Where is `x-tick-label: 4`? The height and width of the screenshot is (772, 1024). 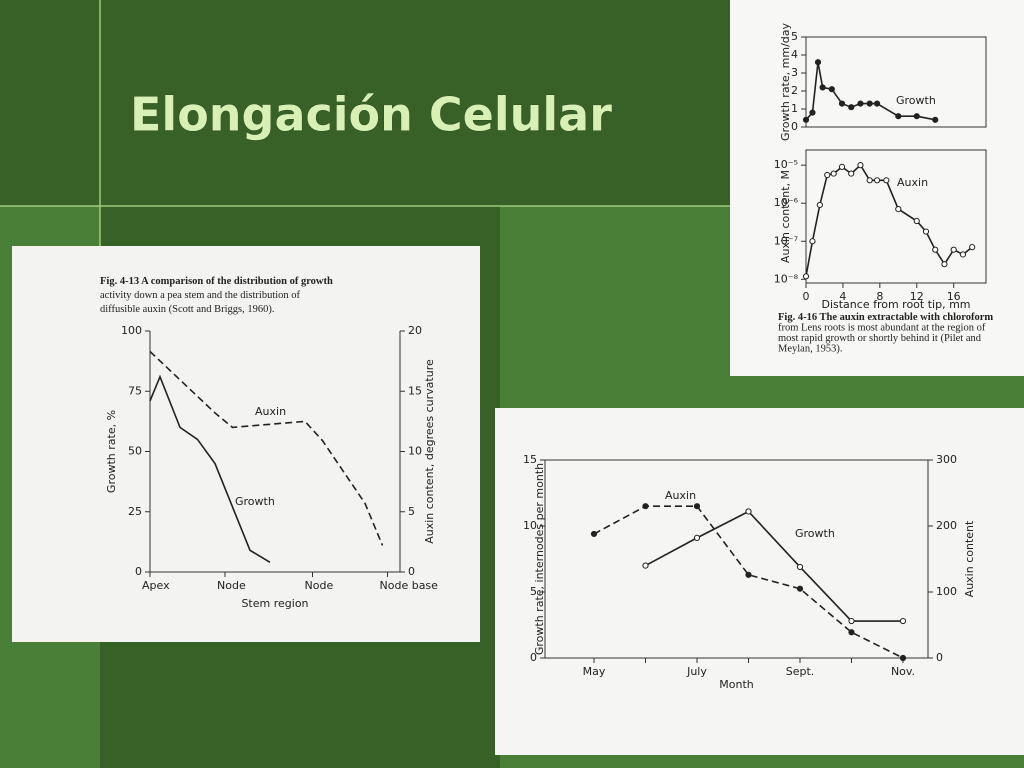 x-tick-label: 4 is located at coordinates (842, 296).